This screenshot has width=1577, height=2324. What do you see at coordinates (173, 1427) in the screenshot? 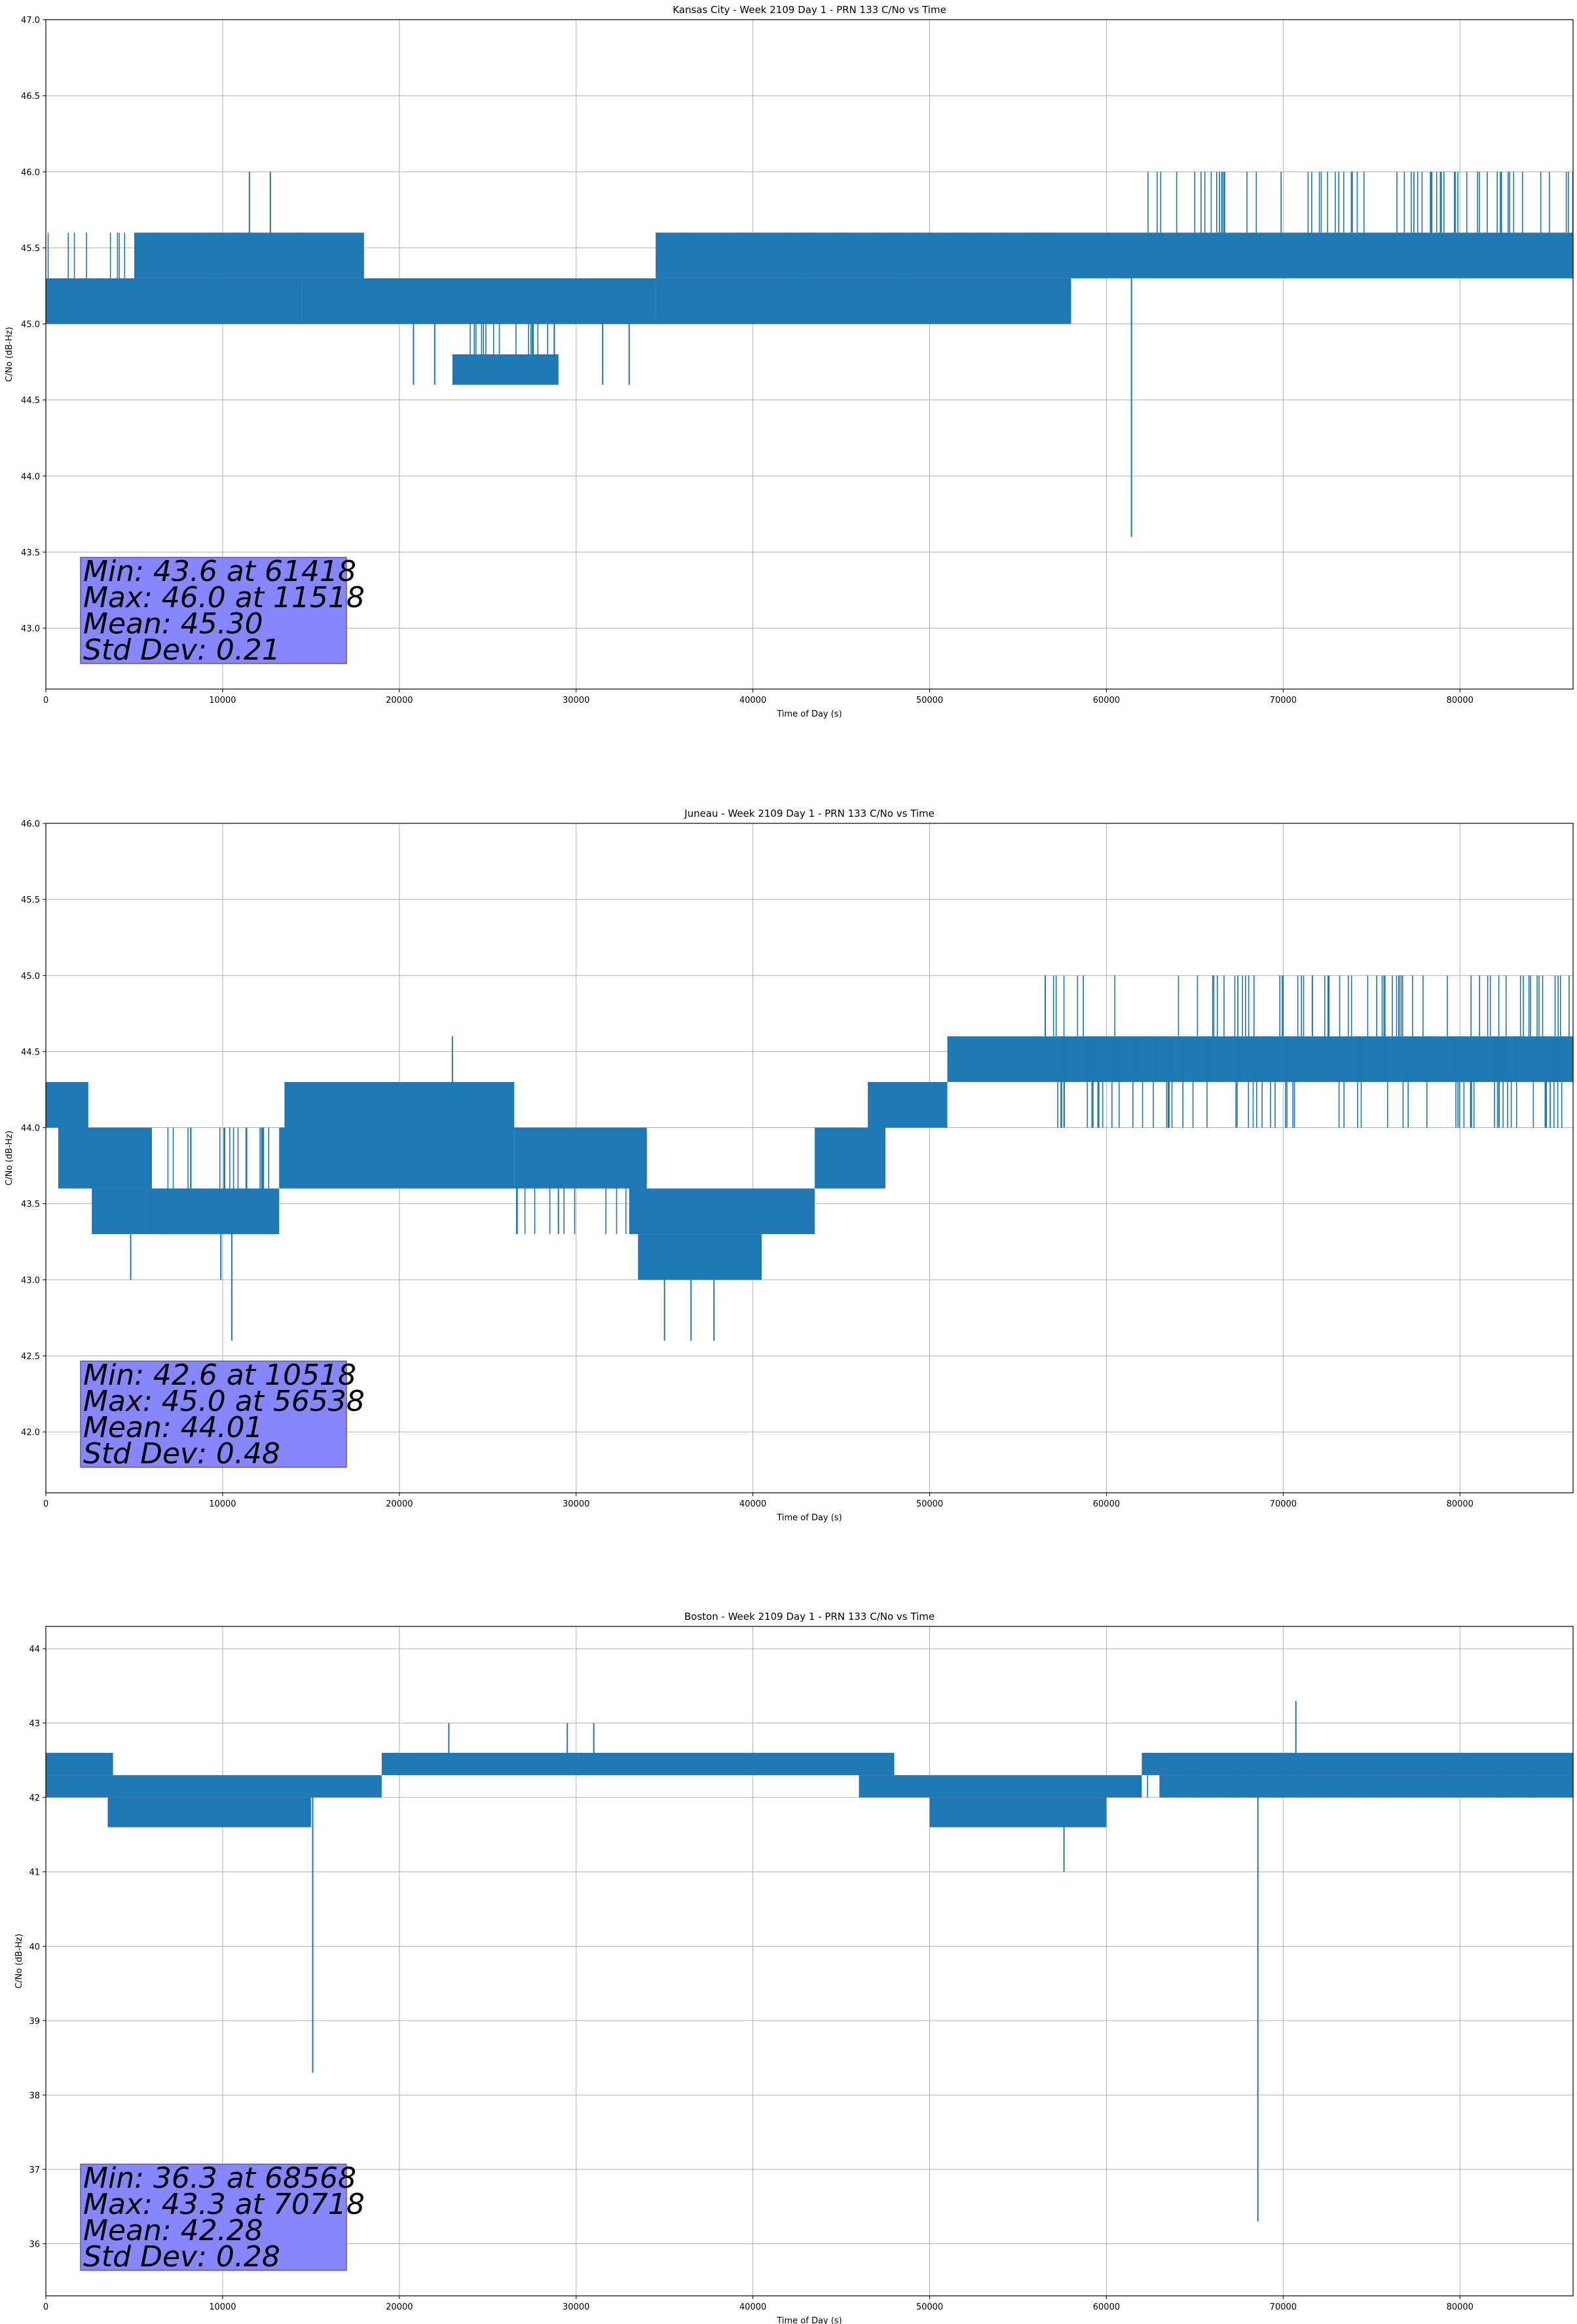
I see `stats-mean: Mean: 44.01` at bounding box center [173, 1427].